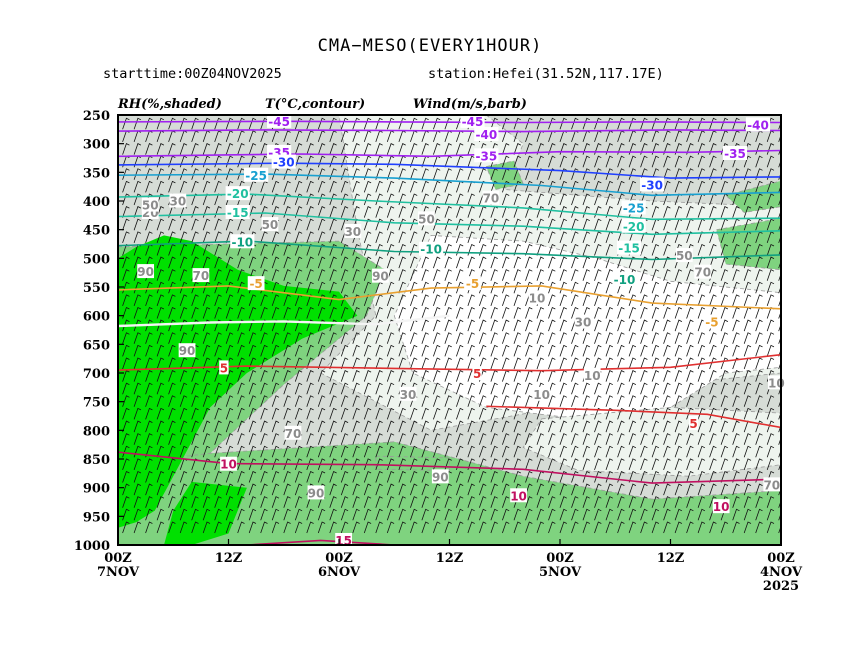 The image size is (860, 664). Describe the element at coordinates (96, 431) in the screenshot. I see `y-tick-label: 800` at that location.